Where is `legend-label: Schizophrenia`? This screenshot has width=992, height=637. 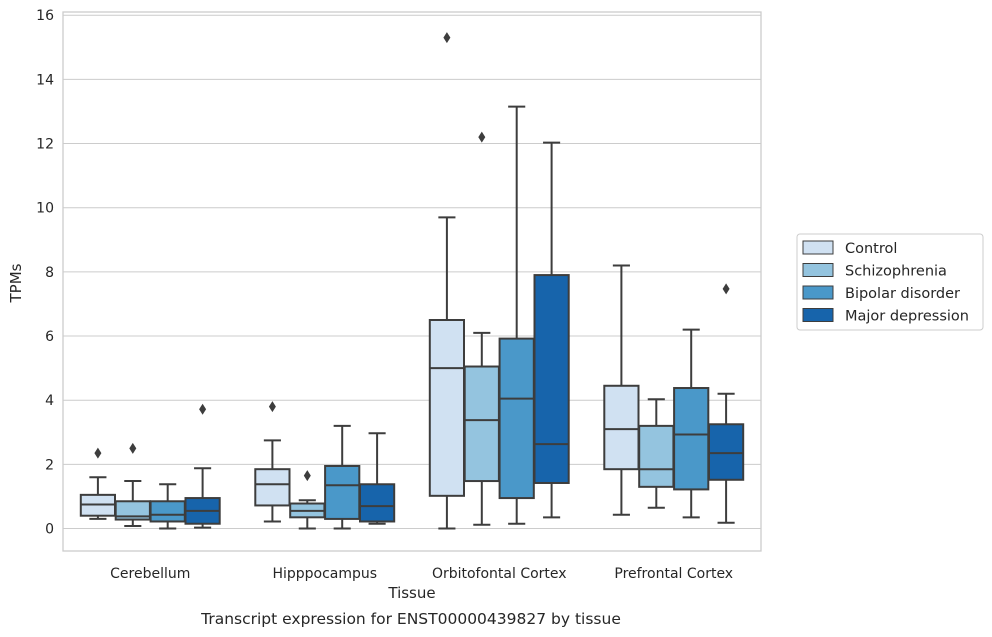
legend-label: Schizophrenia is located at coordinates (896, 272).